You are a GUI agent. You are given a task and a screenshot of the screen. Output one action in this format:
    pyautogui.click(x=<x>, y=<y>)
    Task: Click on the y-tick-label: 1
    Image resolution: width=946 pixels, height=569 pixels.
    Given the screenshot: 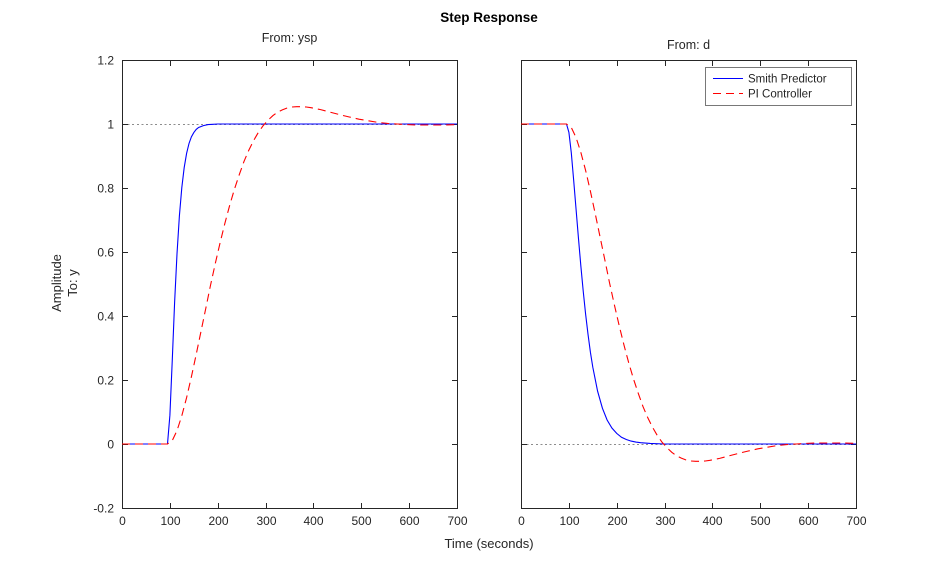 What is the action you would take?
    pyautogui.click(x=110, y=125)
    